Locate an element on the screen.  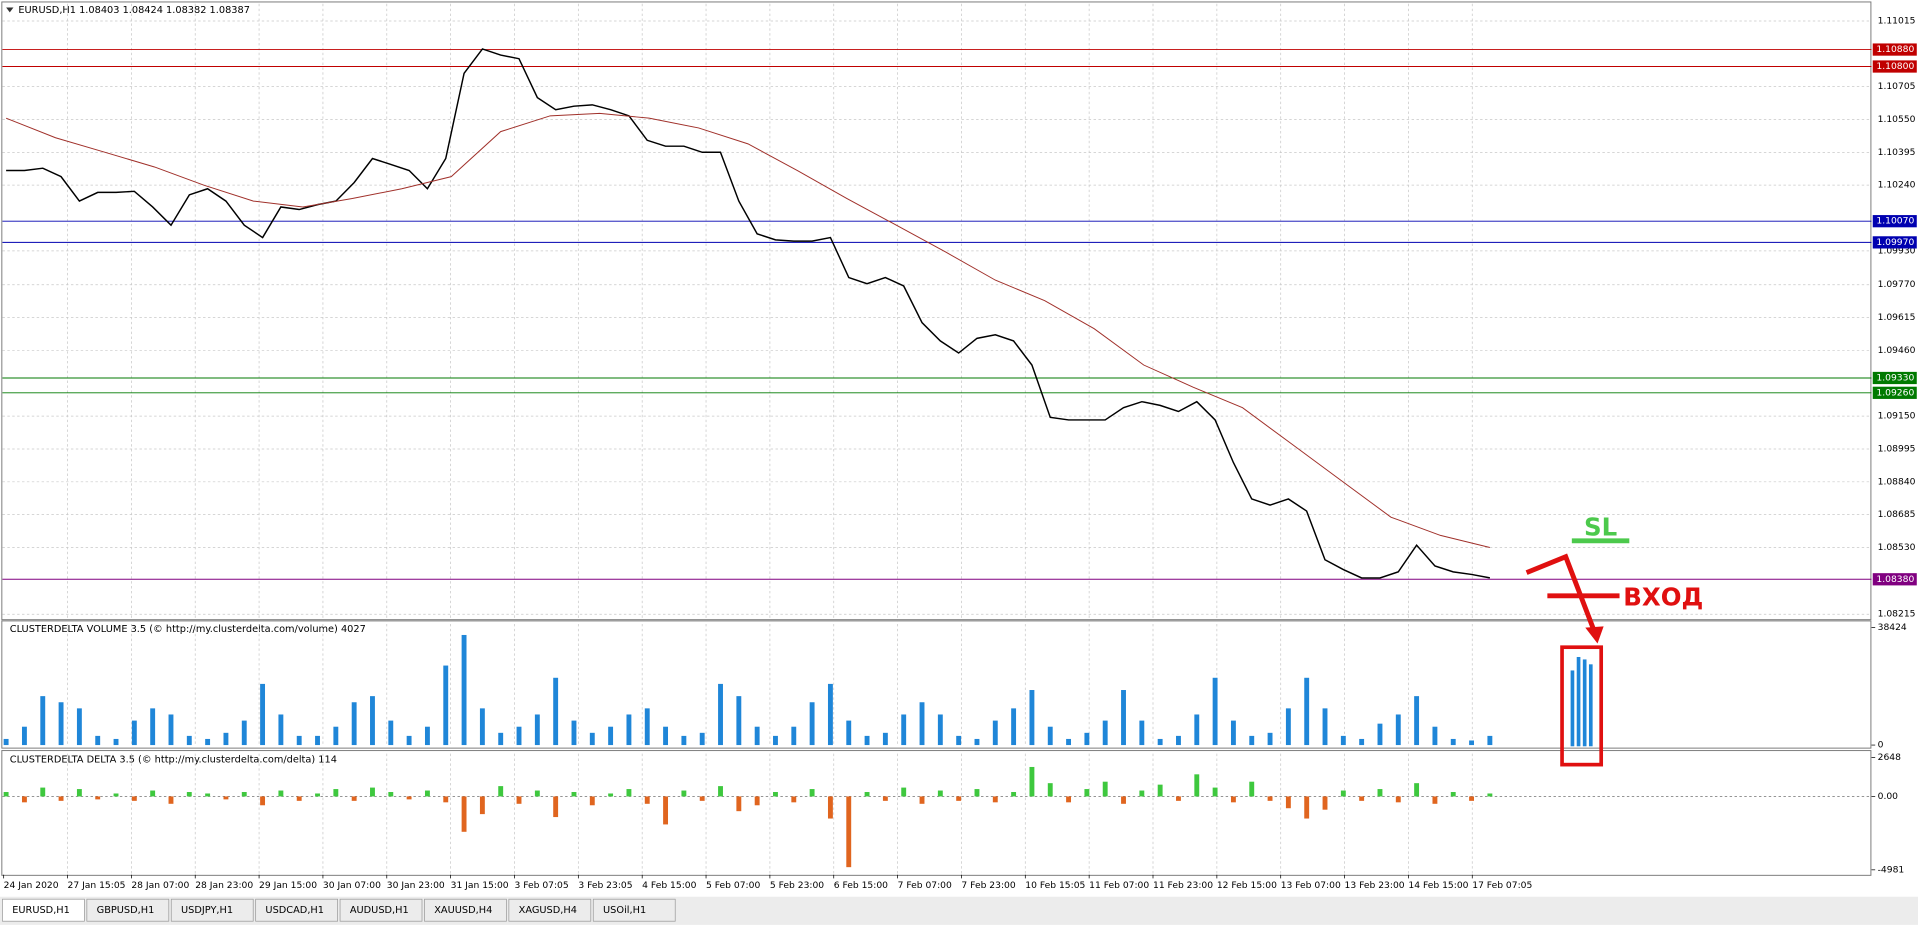
tab: USDJPY,H1 is located at coordinates (212, 910).